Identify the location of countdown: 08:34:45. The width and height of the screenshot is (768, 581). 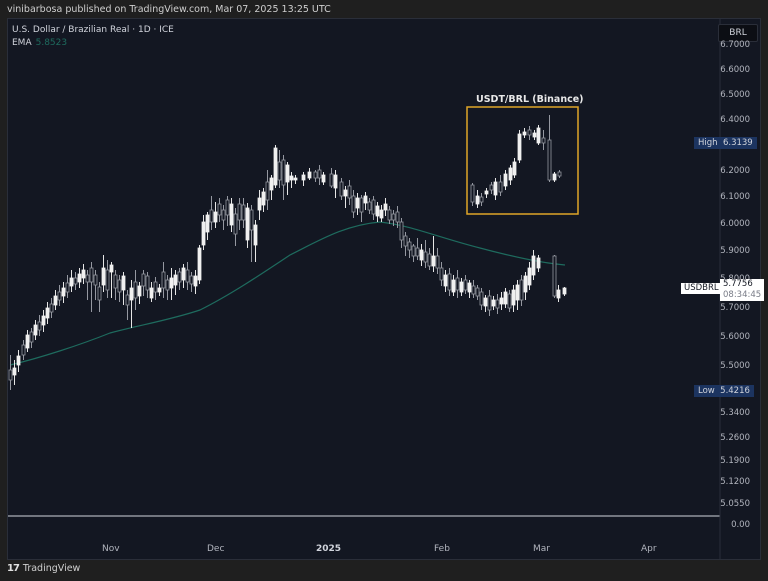
(742, 295).